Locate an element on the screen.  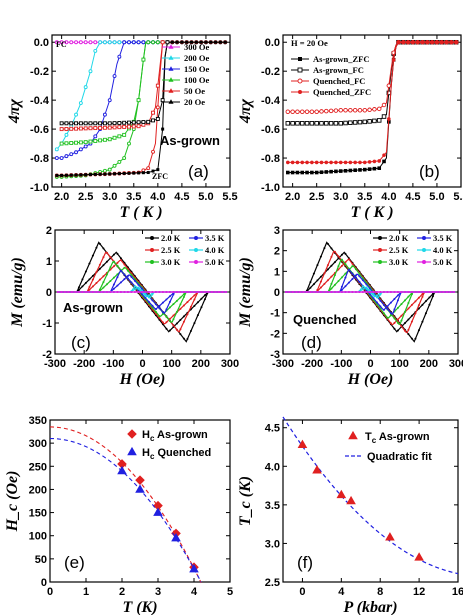
x-tick-label: 100 is located at coordinates (171, 364).